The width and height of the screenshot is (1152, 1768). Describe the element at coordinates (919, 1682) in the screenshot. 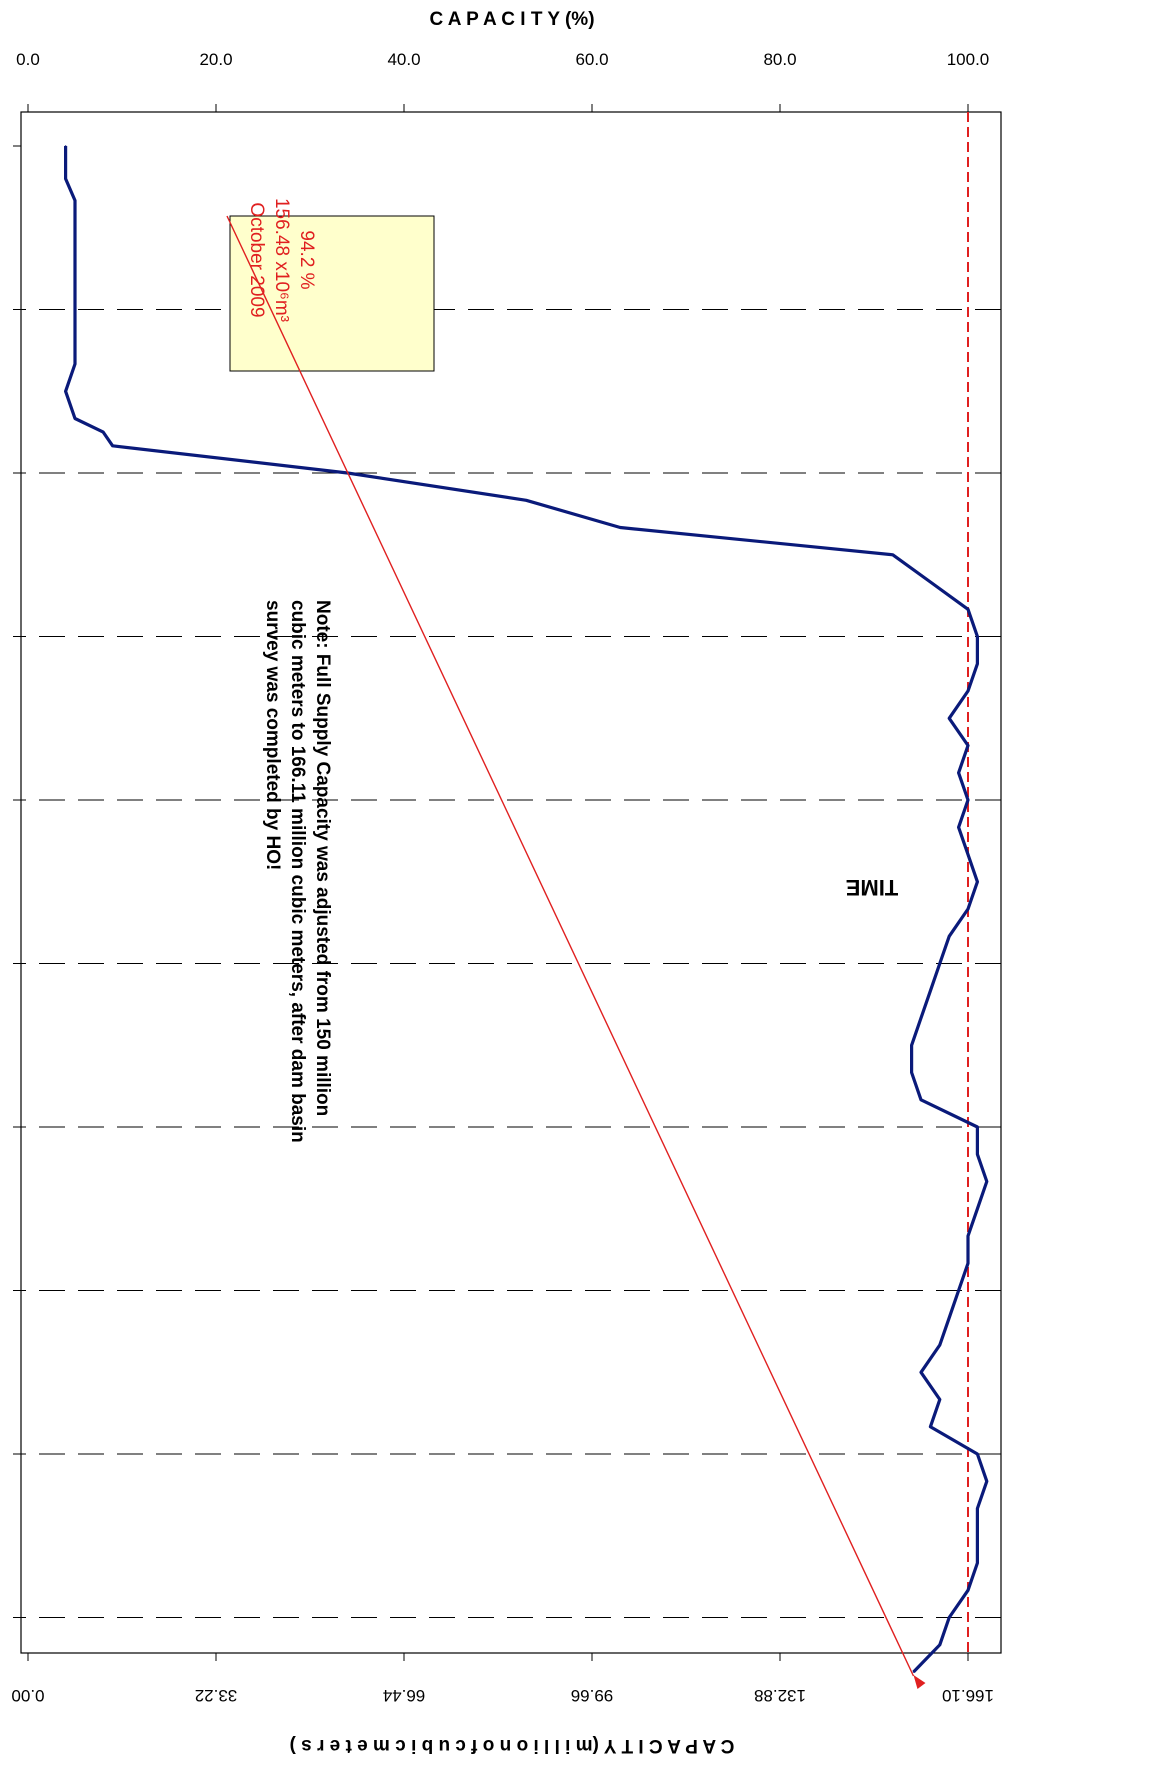

I see `annotation-arrowhead` at that location.